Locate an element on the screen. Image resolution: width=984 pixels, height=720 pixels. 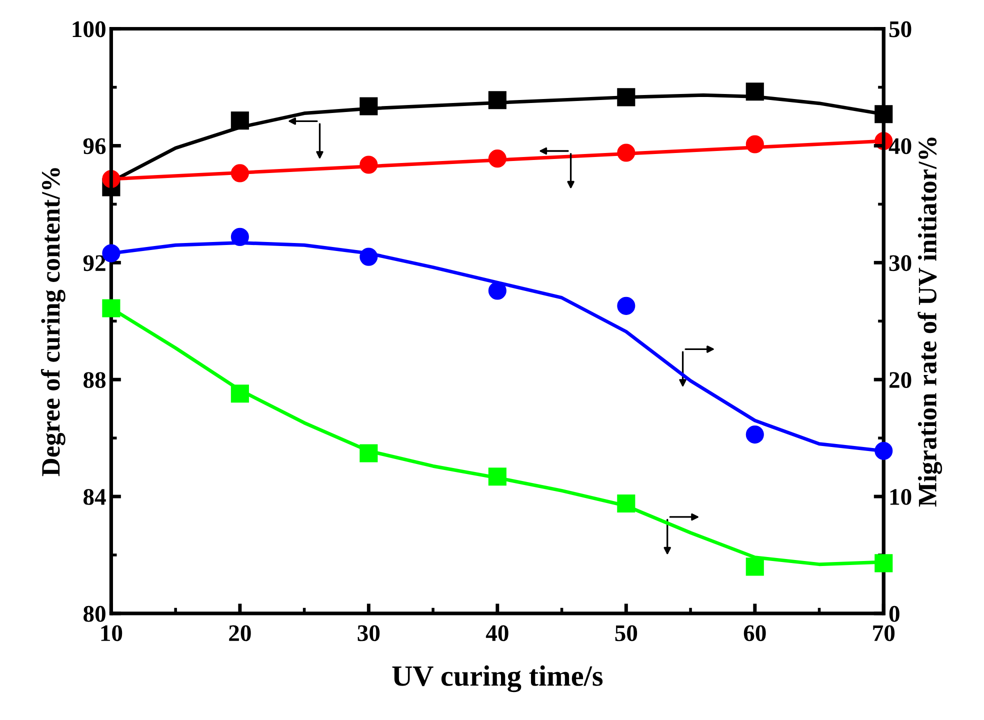
y2-axis-title: Migration rate of UV initiator/% is located at coordinates (930, 322).